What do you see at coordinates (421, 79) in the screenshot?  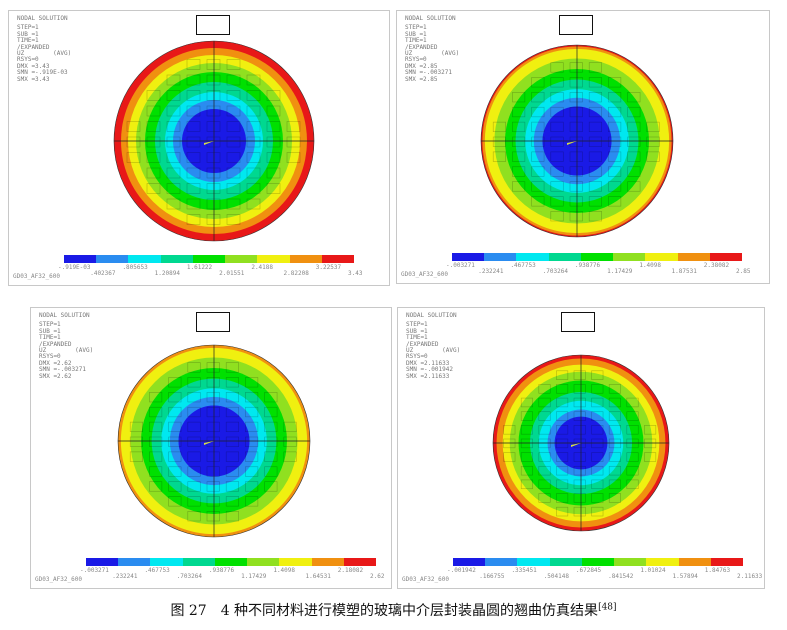 I see `solution-info-line: SMX =2.85` at bounding box center [421, 79].